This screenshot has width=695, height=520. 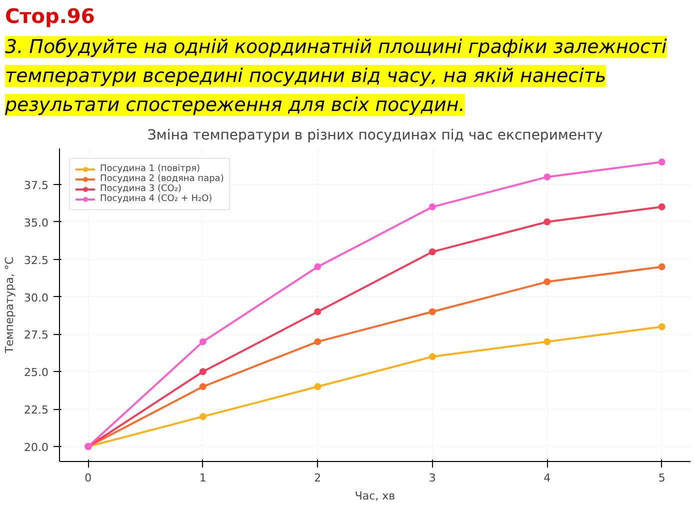 I want to click on chart-title: Зміна температури в різних посудинах під час експерименту, so click(x=375, y=135).